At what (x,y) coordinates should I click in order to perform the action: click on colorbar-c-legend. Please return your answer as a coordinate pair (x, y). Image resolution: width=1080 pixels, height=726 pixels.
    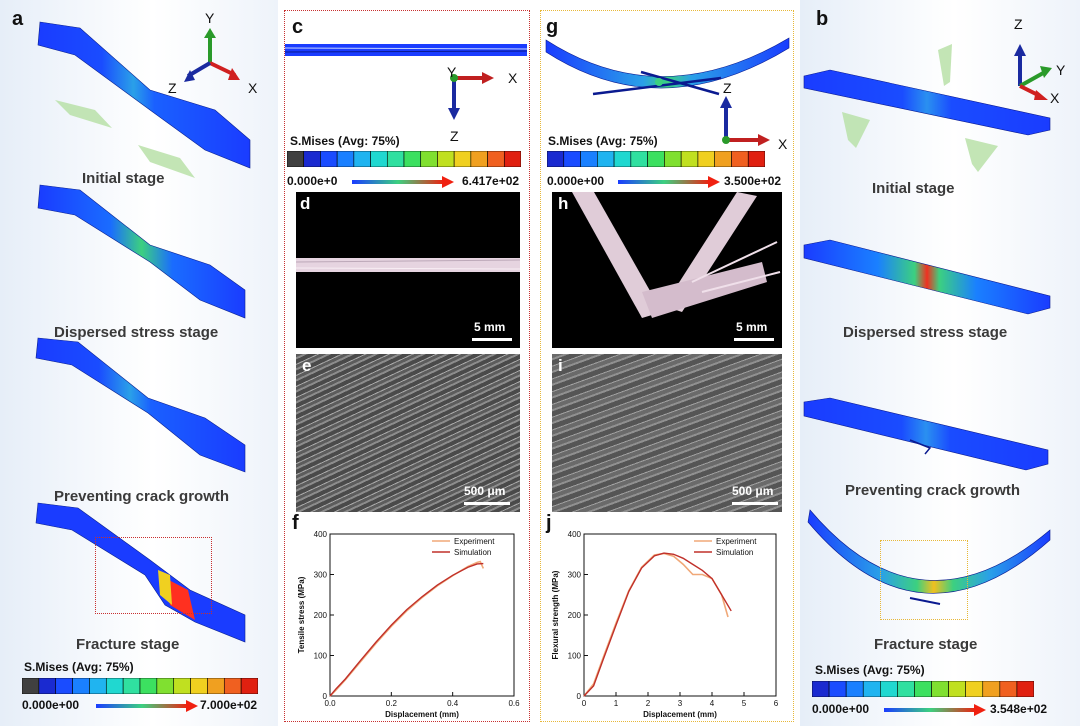
    Looking at the image, I should click on (404, 159).